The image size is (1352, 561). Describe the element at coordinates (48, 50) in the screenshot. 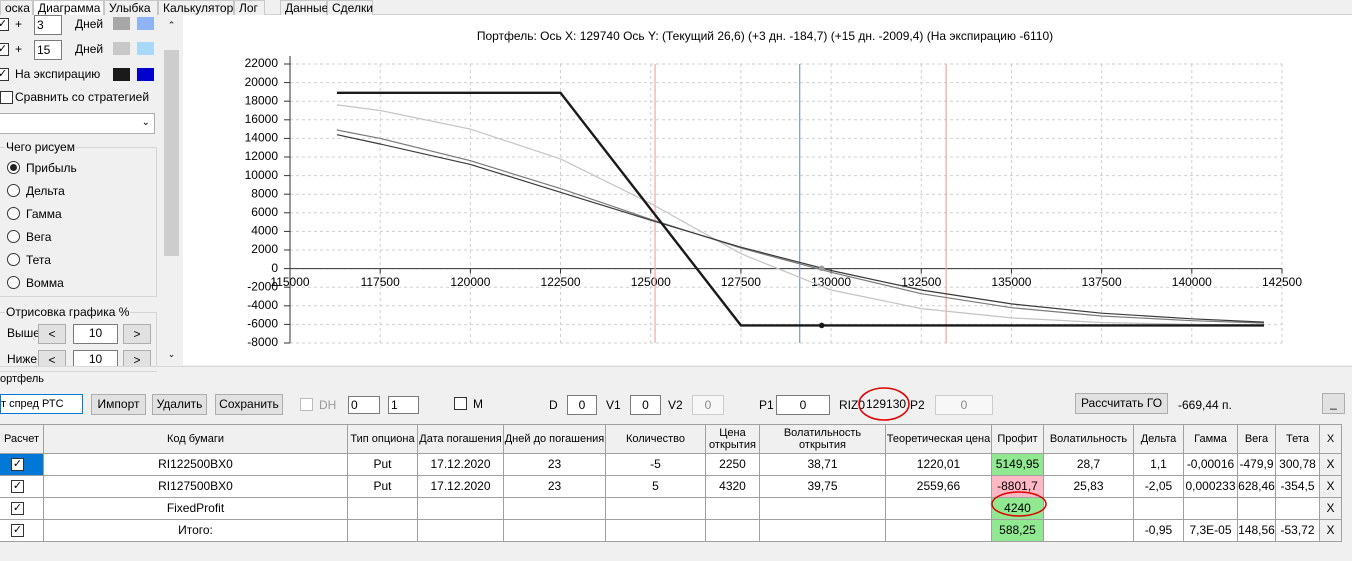

I see `days-input: 15` at that location.